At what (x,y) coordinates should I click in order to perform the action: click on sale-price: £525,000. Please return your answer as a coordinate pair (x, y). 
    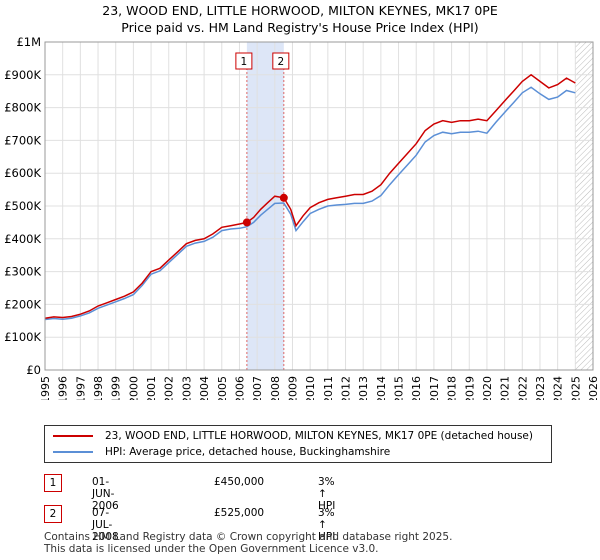
    Looking at the image, I should click on (239, 513).